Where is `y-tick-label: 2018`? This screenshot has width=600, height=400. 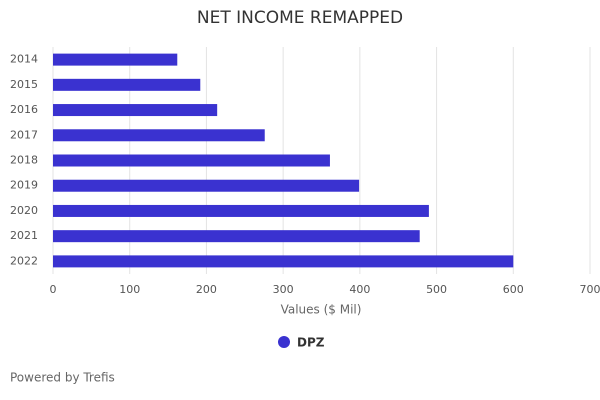 y-tick-label: 2018 is located at coordinates (24, 160).